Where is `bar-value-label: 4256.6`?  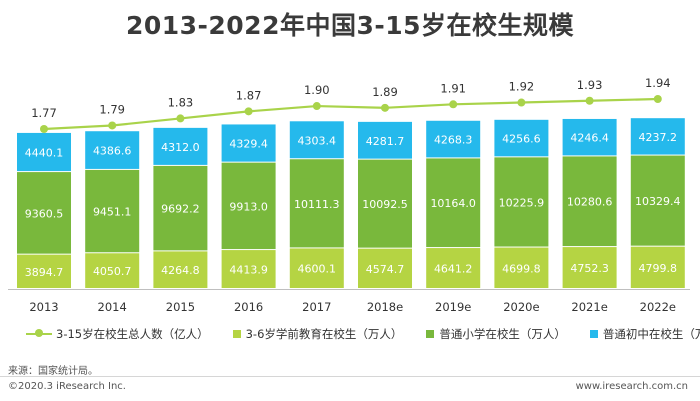 bar-value-label: 4256.6 is located at coordinates (521, 139).